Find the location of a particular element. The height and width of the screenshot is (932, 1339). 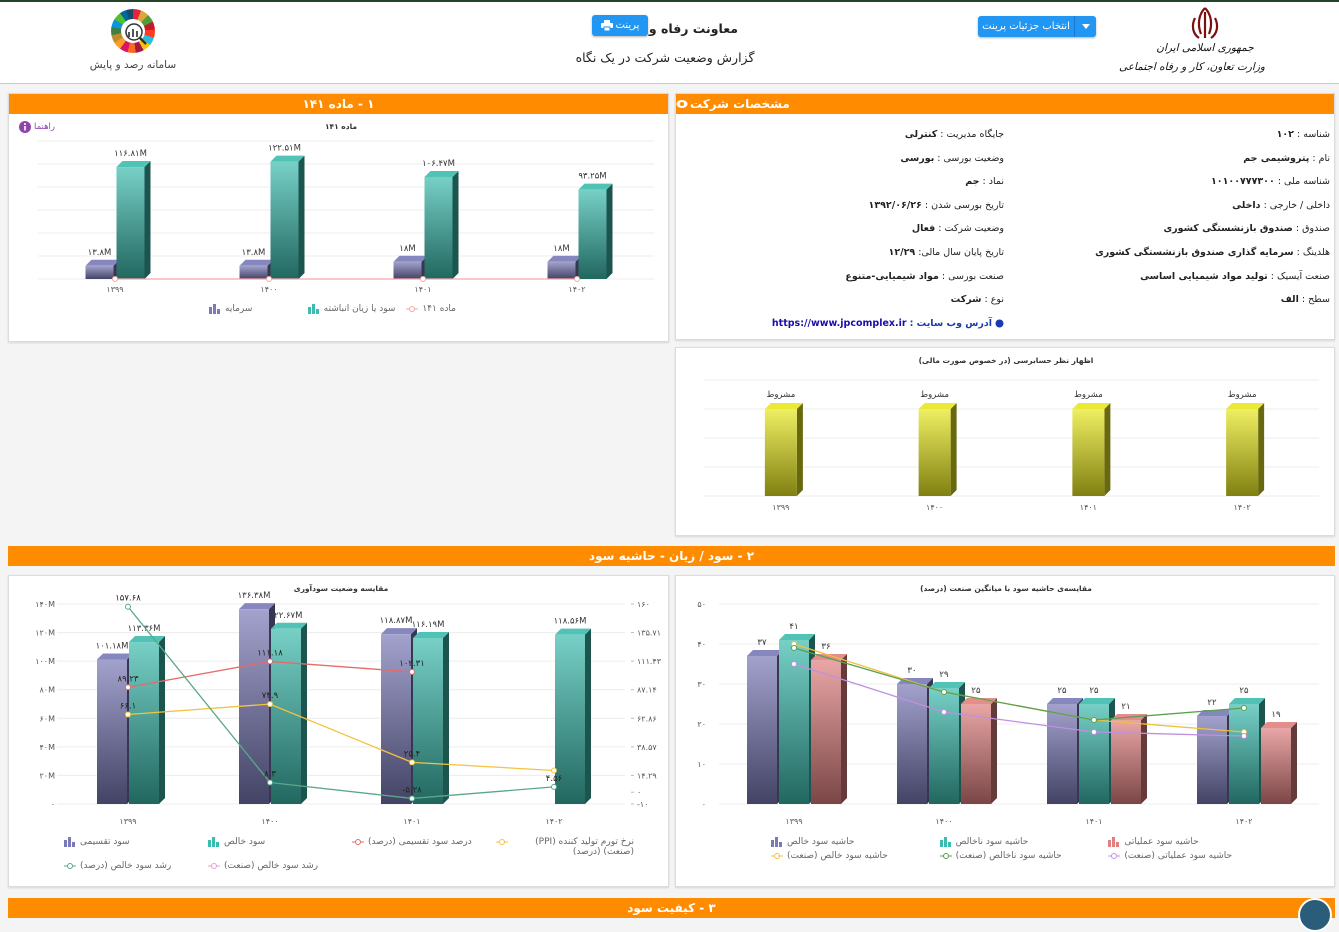

ministry-line2: وزارت تعاون، کار و رفاه اجتماعی is located at coordinates (1191, 67).